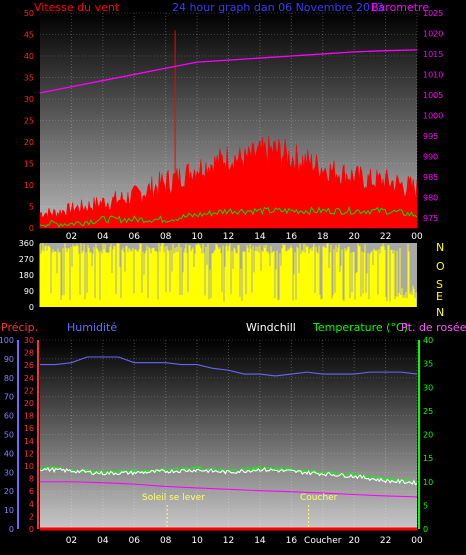 The height and width of the screenshot is (555, 466). What do you see at coordinates (29, 340) in the screenshot?
I see `precip-tick-label: 30` at bounding box center [29, 340].